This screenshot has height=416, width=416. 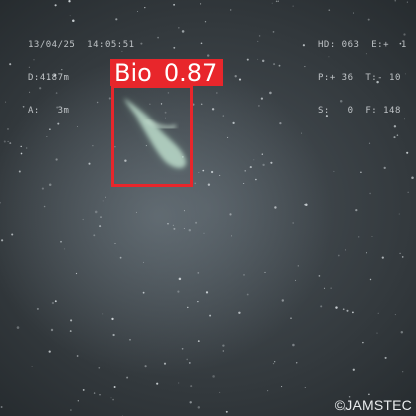 I want to click on copyright-credit: ©JAMSTEC, so click(x=373, y=405).